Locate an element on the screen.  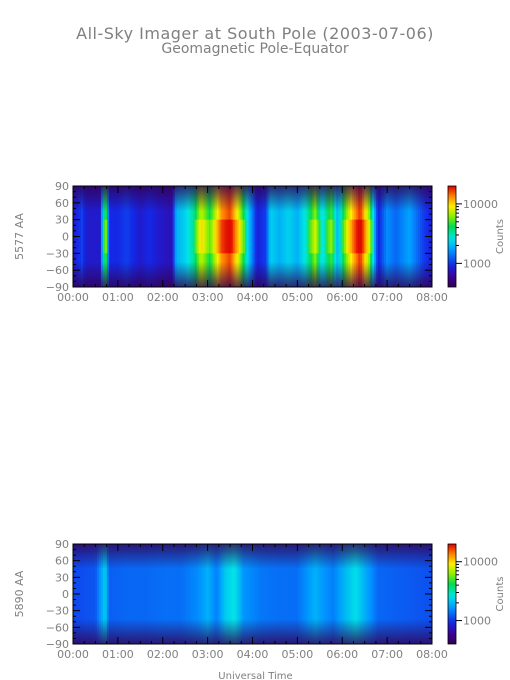
y-axis-label: 5890 AA is located at coordinates (19, 593).